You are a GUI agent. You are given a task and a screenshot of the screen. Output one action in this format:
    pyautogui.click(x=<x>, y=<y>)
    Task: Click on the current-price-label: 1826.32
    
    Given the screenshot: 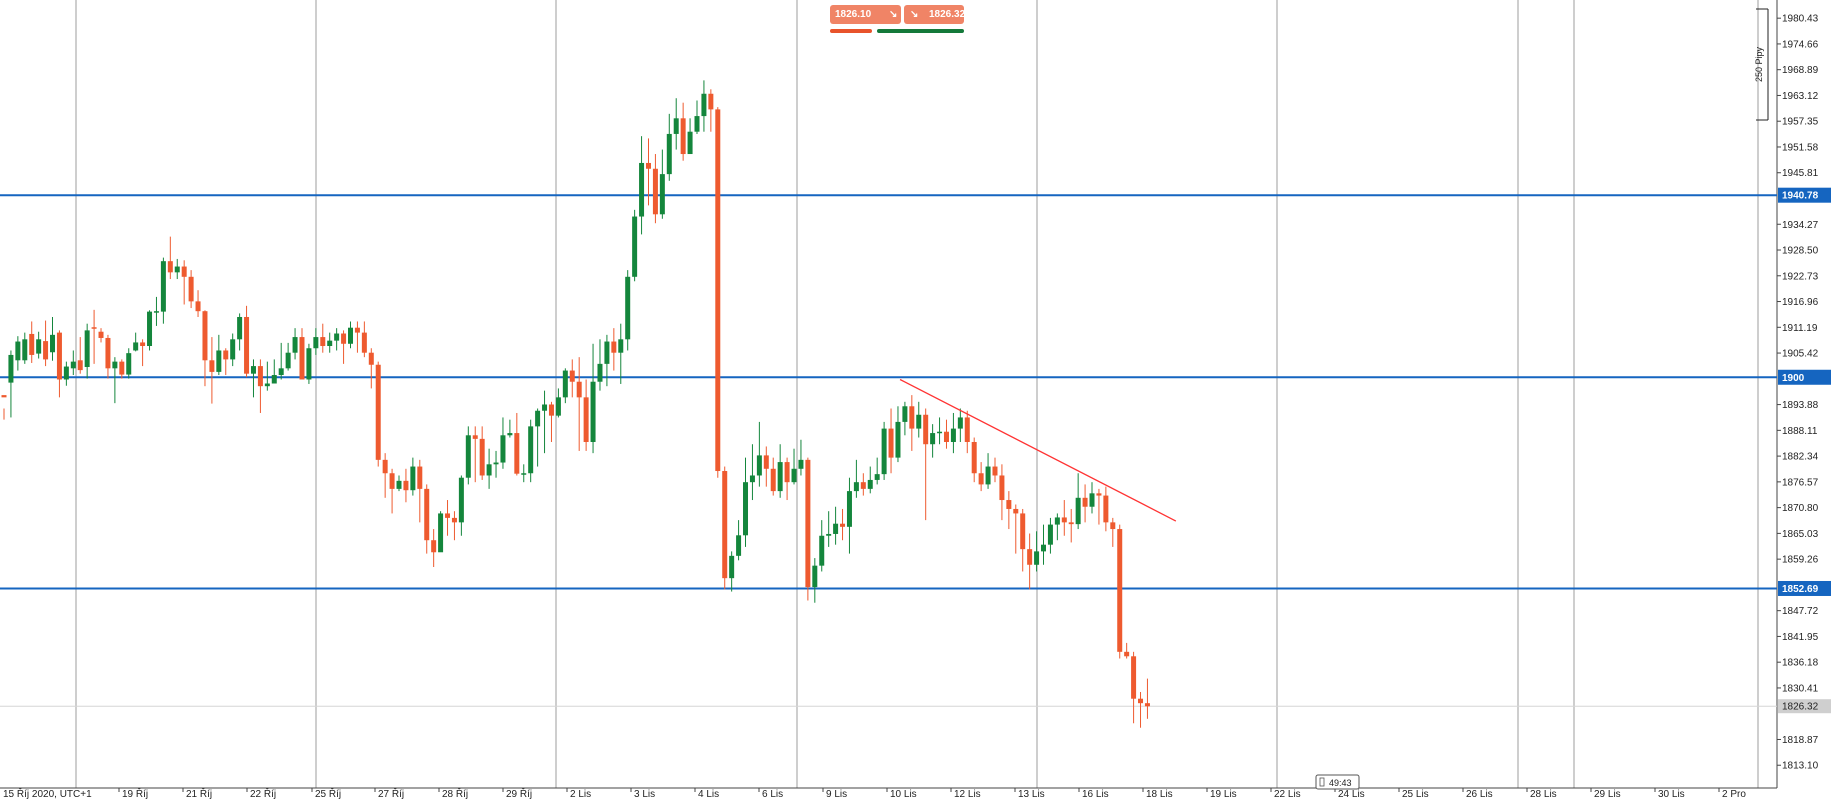 What is the action you would take?
    pyautogui.click(x=1800, y=707)
    